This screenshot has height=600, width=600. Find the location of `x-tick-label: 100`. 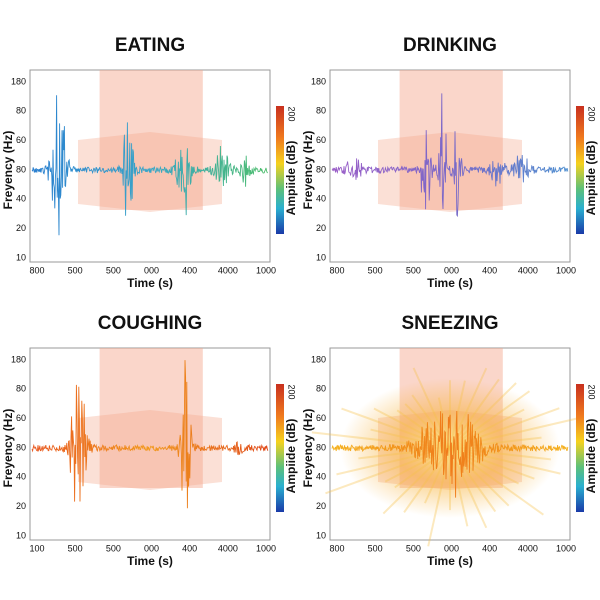

x-tick-label: 100 is located at coordinates (36, 548).